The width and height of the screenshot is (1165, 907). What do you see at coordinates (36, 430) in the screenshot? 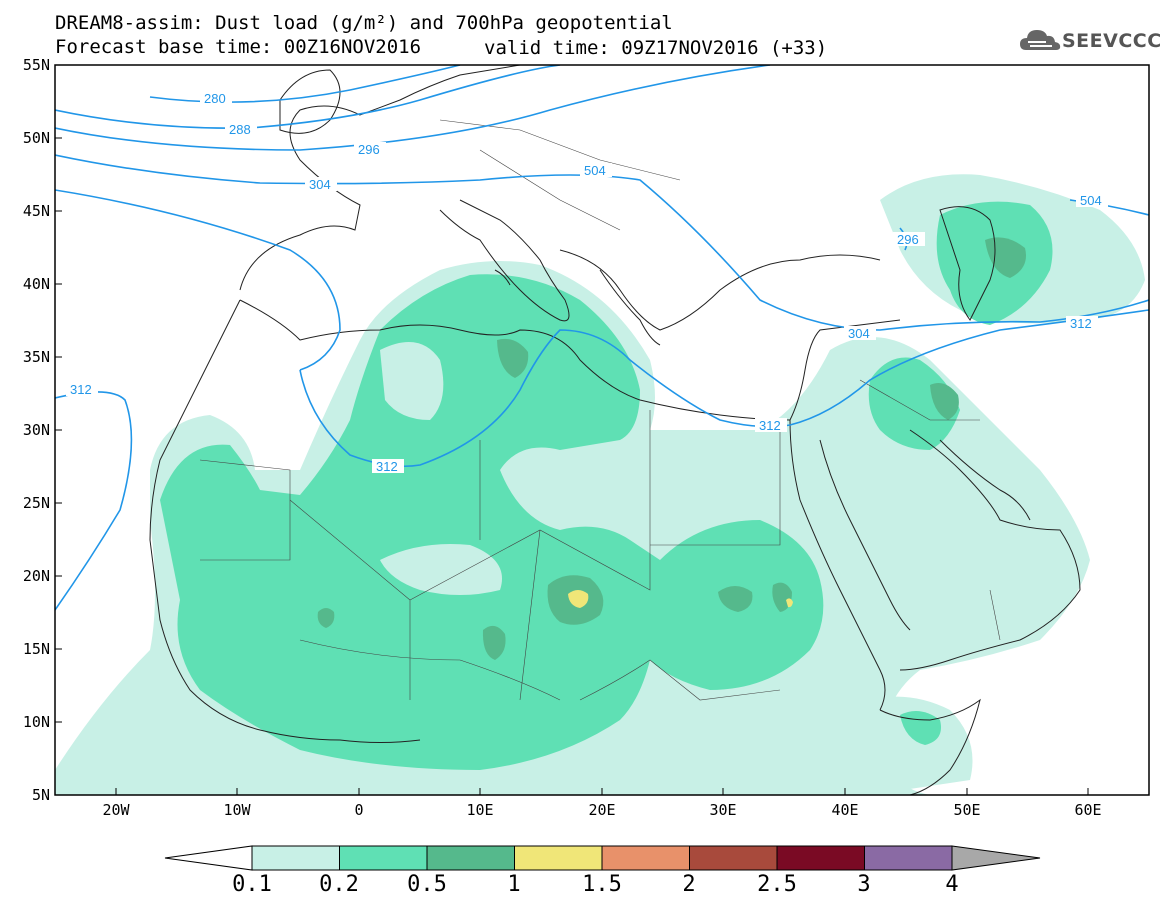
I see `lat-label: 30N` at bounding box center [36, 430].